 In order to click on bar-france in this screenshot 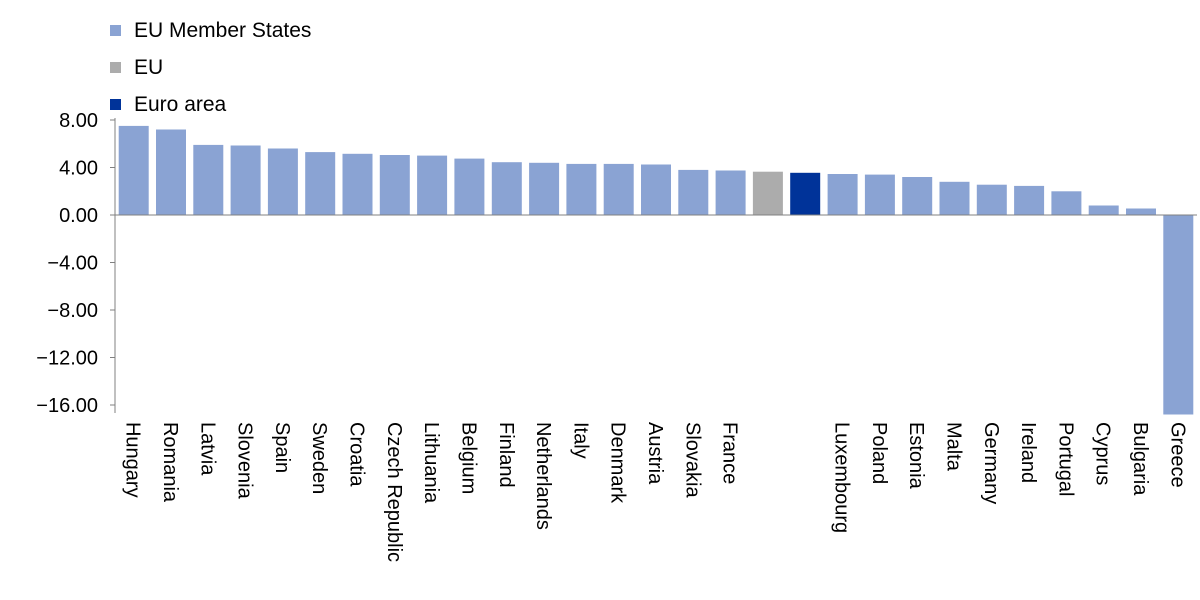, I will do `click(730, 192)`.